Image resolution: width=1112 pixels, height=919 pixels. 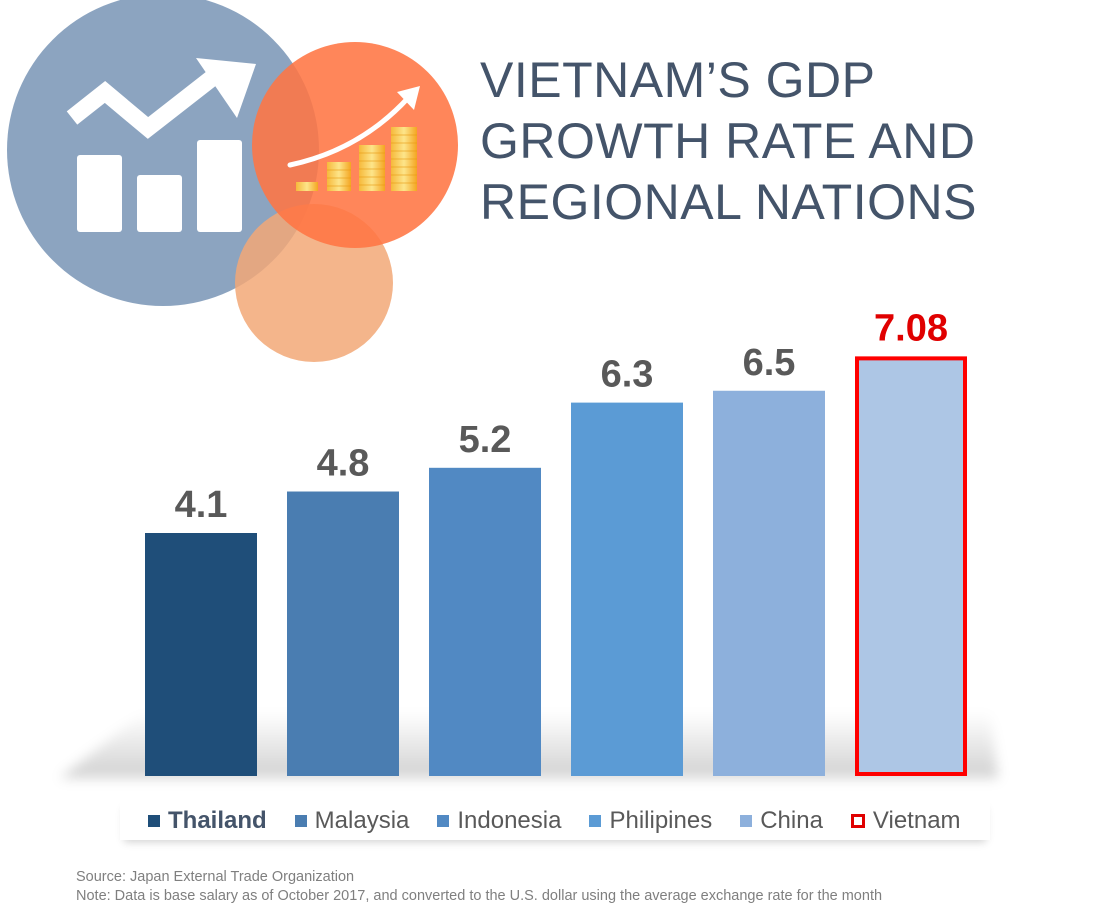 I want to click on legend-swatch-vietnam, so click(x=857, y=821).